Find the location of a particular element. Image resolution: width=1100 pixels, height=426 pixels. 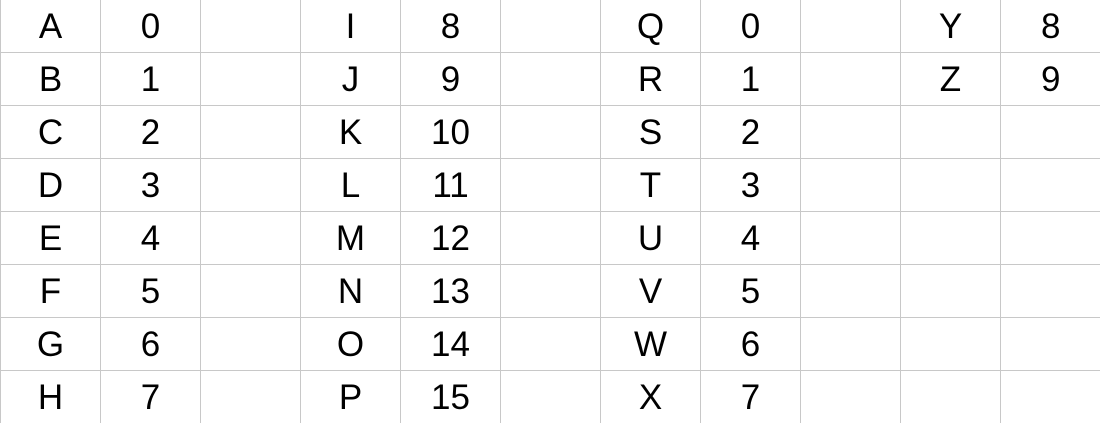

cell: B is located at coordinates (50, 79).